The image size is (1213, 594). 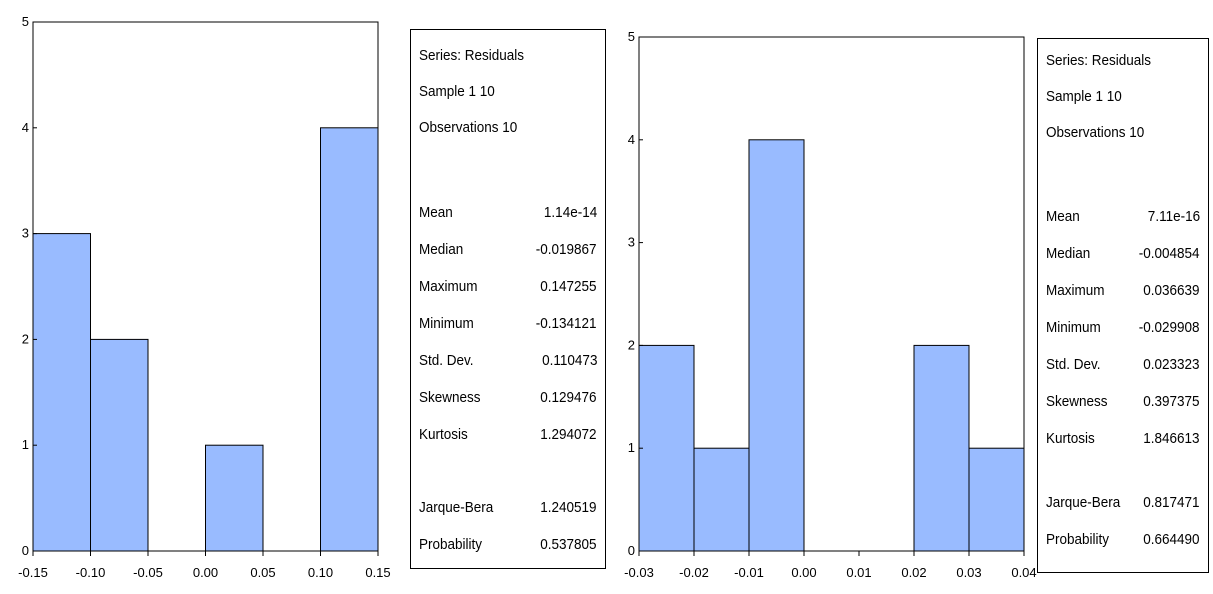 I want to click on stats-value: 0.110473, so click(x=569, y=360).